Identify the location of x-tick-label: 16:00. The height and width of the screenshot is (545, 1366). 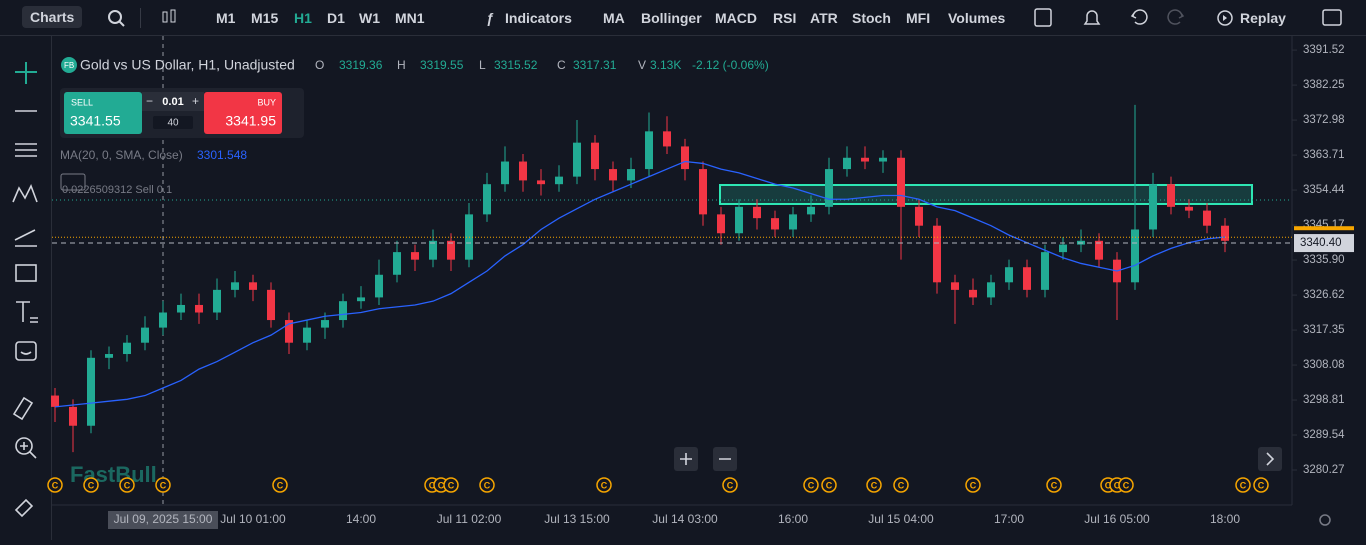
(793, 519).